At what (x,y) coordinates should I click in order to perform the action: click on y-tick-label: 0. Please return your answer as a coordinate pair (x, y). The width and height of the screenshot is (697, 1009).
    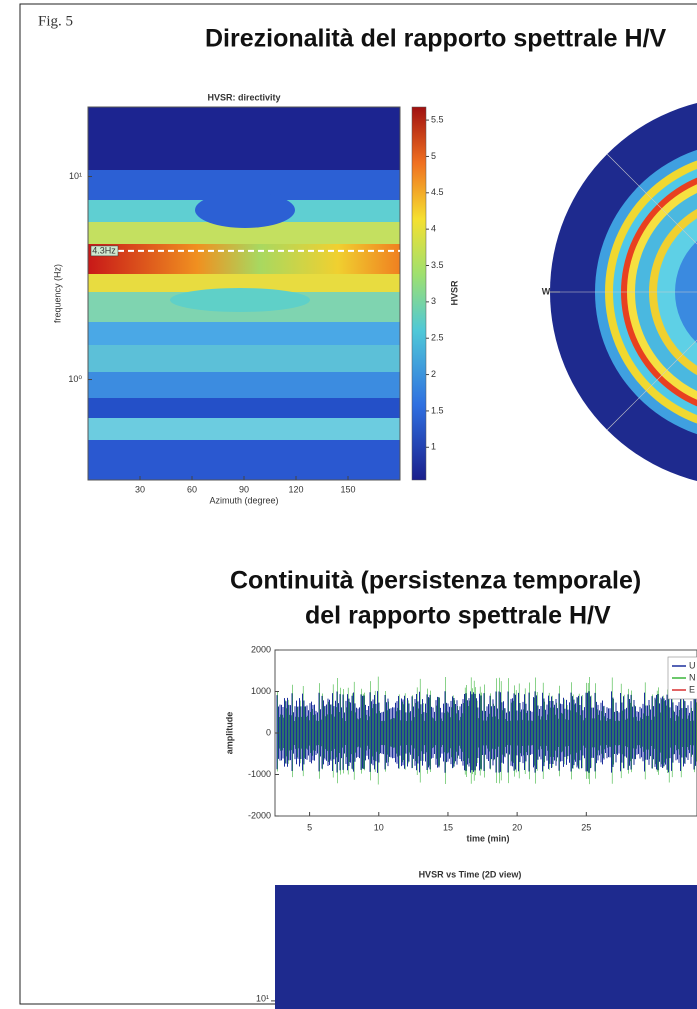
    Looking at the image, I should click on (268, 732).